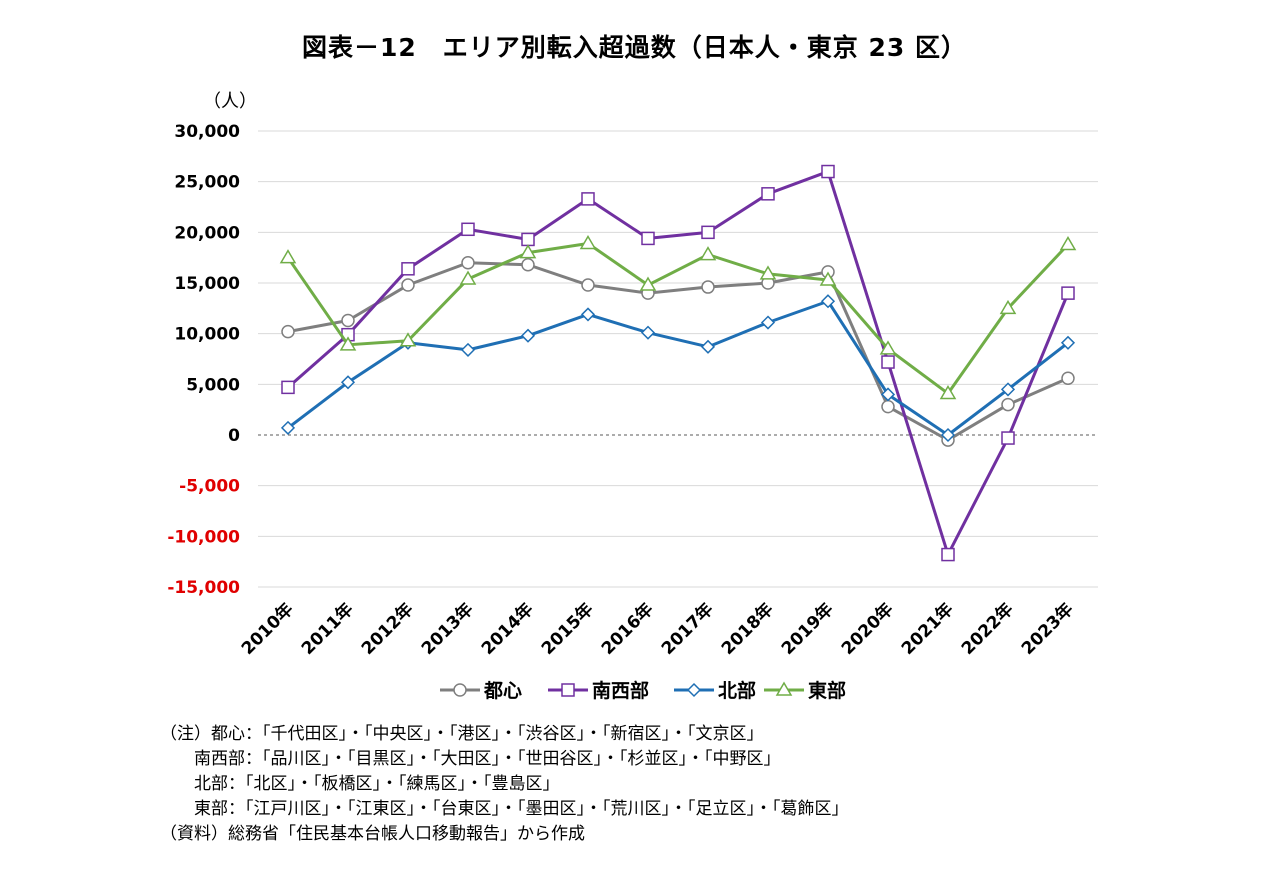 The height and width of the screenshot is (869, 1269). Describe the element at coordinates (267, 629) in the screenshot. I see `x-tick-label: 2010年` at that location.